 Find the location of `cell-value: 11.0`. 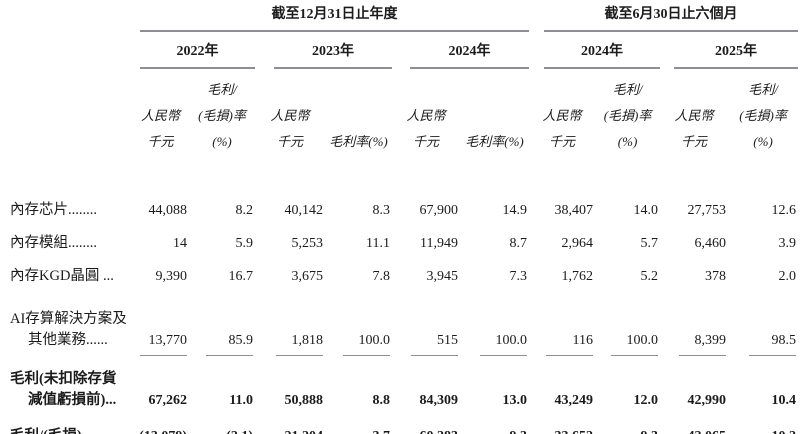

cell-value: 11.0 is located at coordinates (241, 400).